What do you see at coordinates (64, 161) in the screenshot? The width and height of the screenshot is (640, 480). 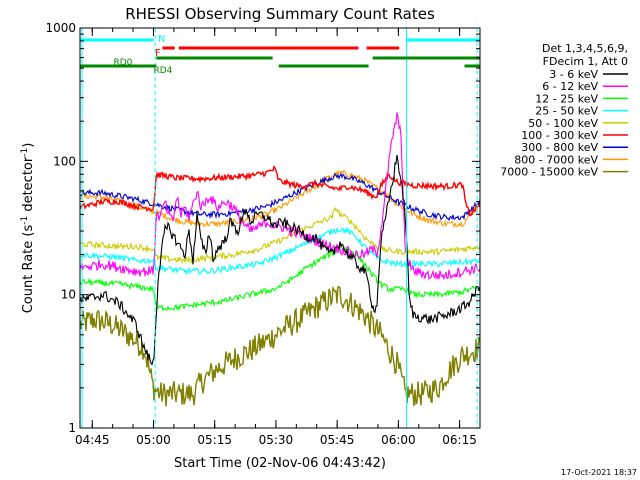 I see `y-tick-label-2: 100` at bounding box center [64, 161].